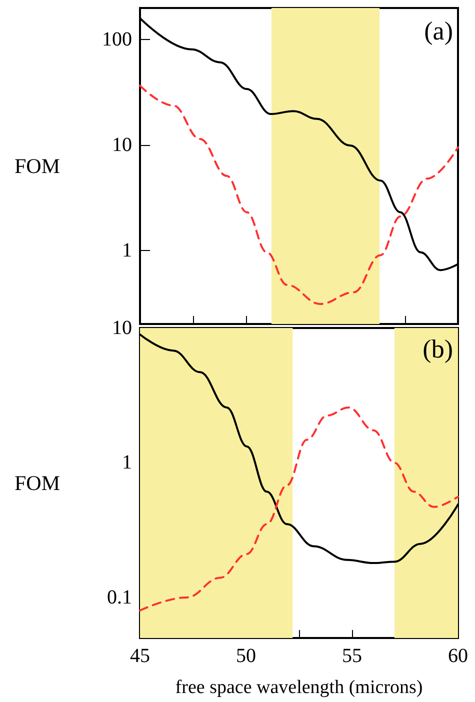 Image resolution: width=475 pixels, height=702 pixels. I want to click on annotation: (a), so click(439, 31).